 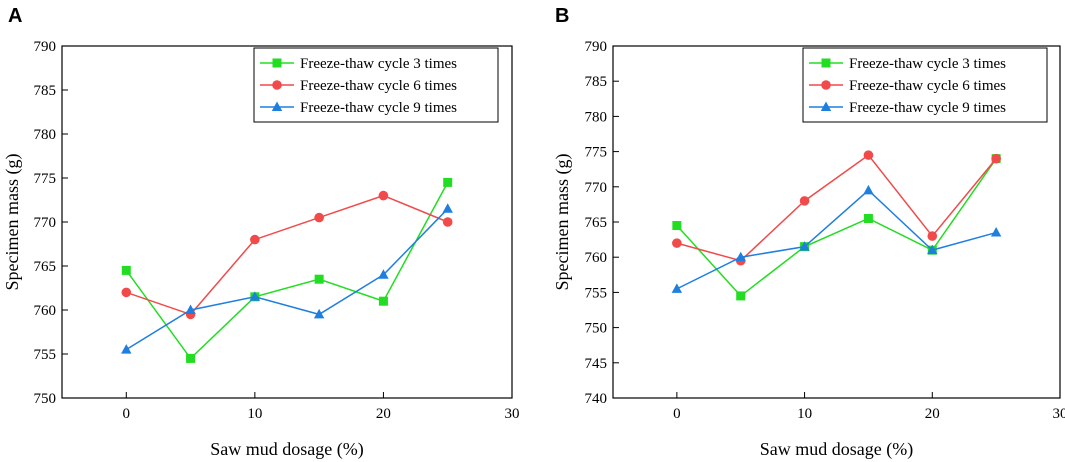 What do you see at coordinates (596, 399) in the screenshot?
I see `y-tick-label: 740` at bounding box center [596, 399].